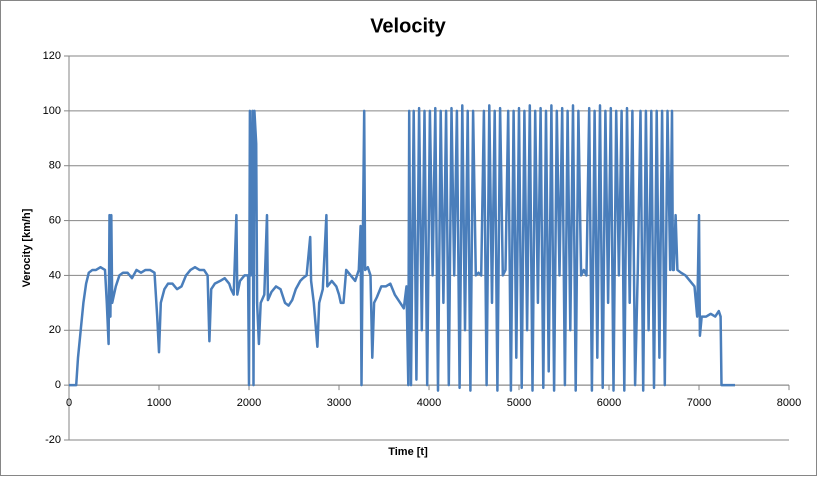 The width and height of the screenshot is (818, 477). Describe the element at coordinates (53, 440) in the screenshot. I see `y-tick-label: -20` at that location.